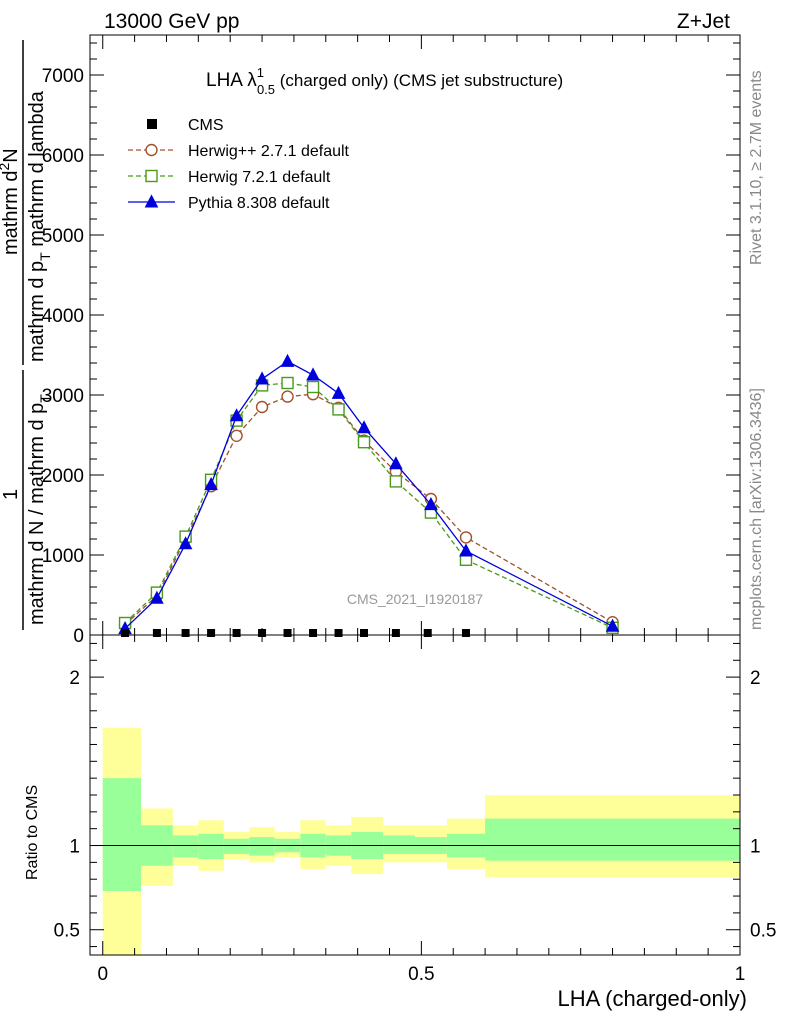 The width and height of the screenshot is (786, 1024). I want to click on y-tick-label: 7000, so click(63, 76).